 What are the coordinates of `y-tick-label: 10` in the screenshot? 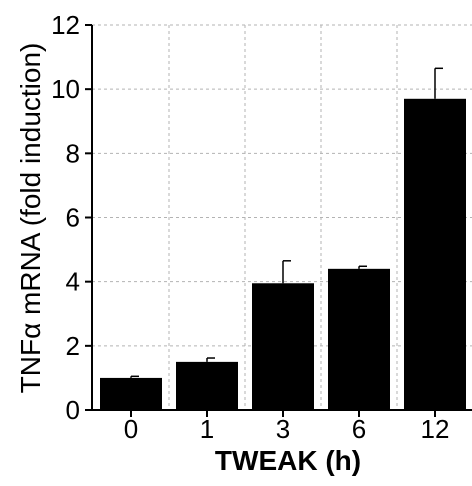 It's located at (65, 89).